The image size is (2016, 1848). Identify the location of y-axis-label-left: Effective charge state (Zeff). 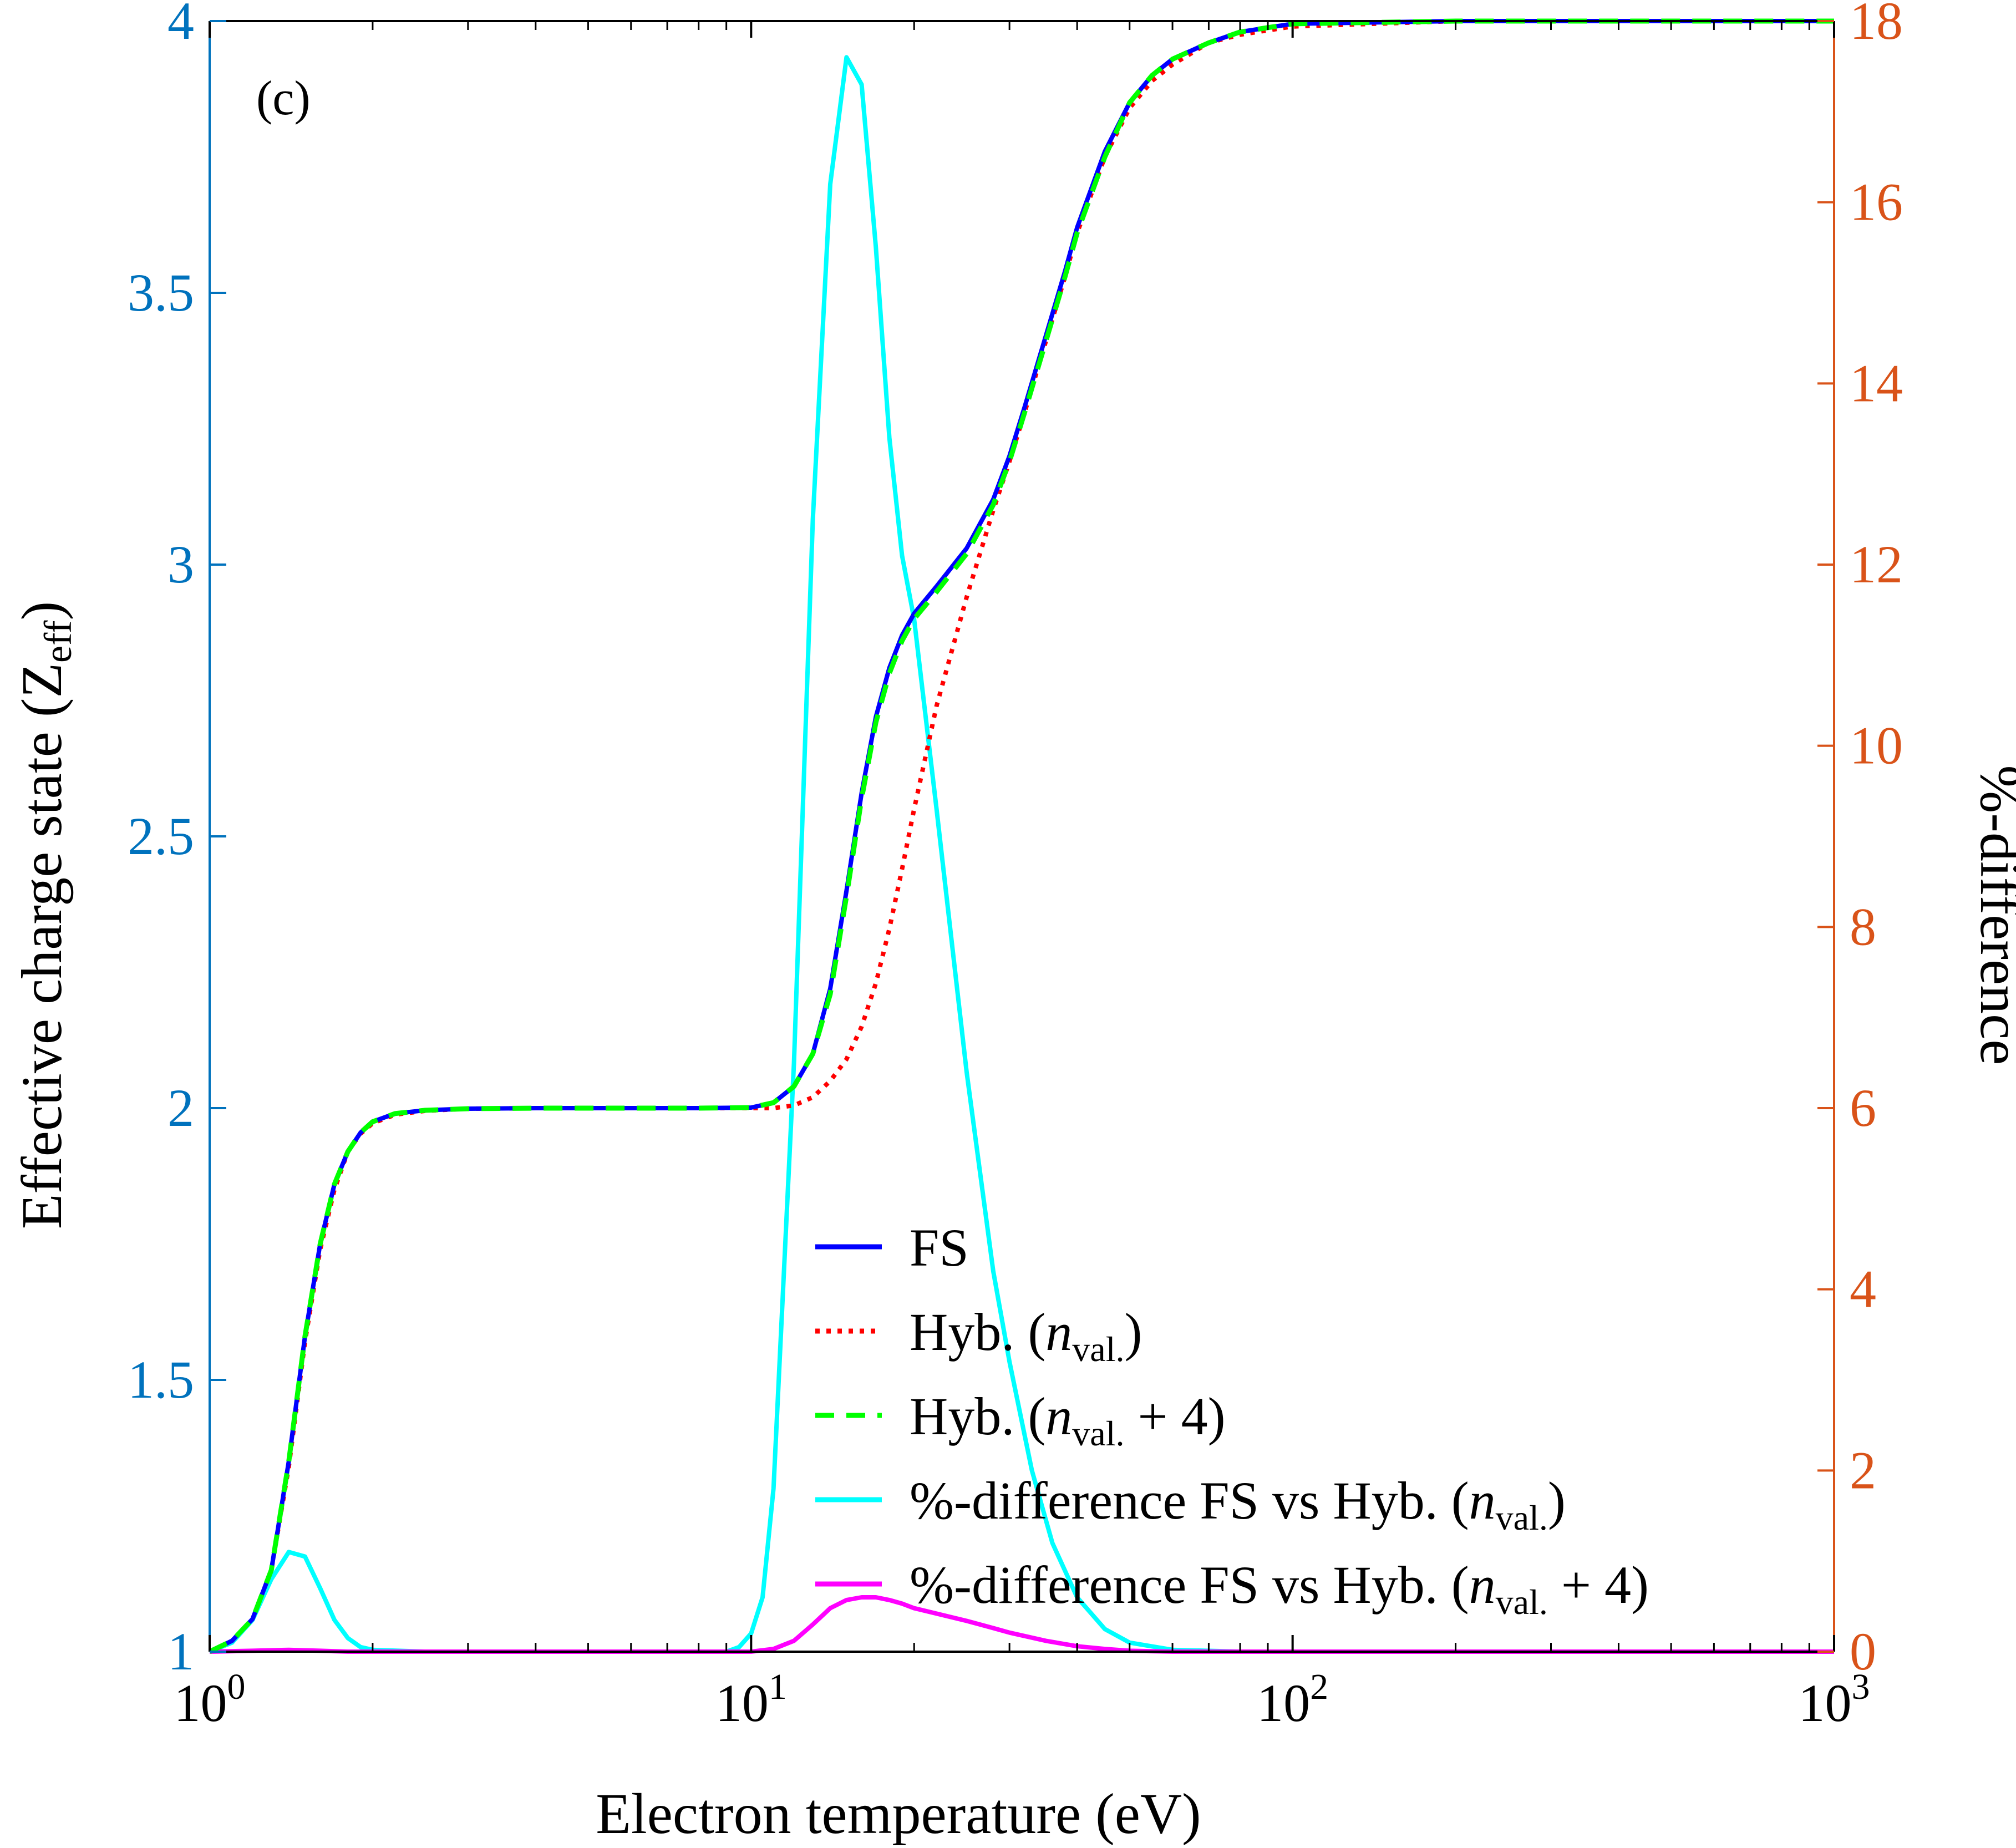
(45, 915).